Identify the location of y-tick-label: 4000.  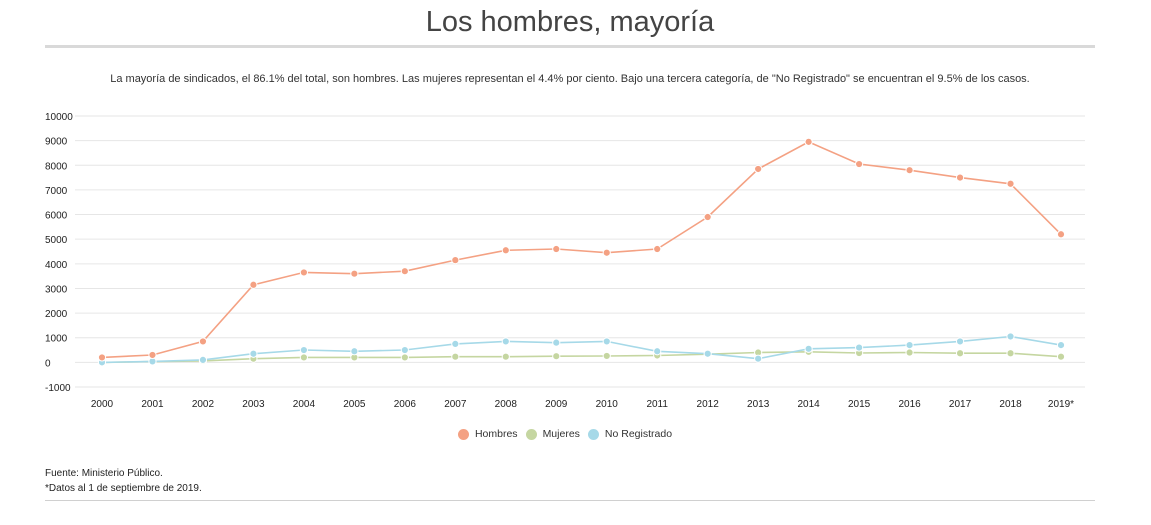
(56, 265).